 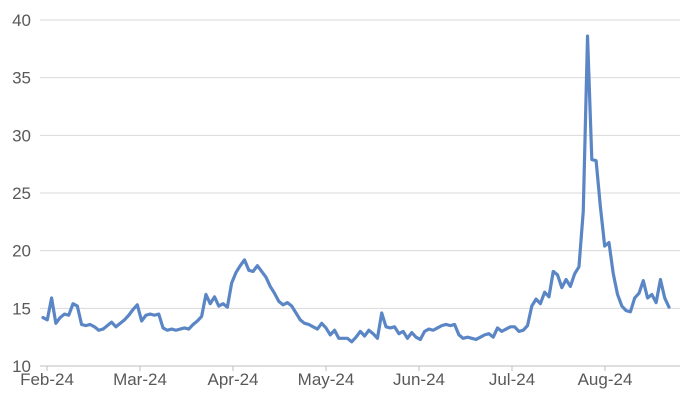 I want to click on y-axis-tick-label: 25, so click(x=21, y=193).